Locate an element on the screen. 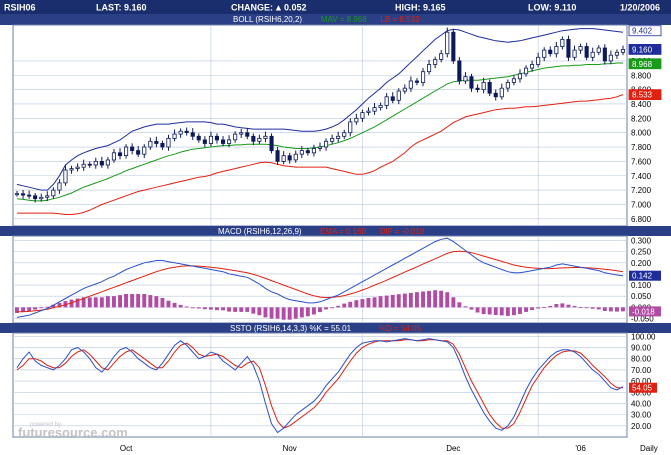 The width and height of the screenshot is (671, 455). quote-date: 1/20/2006 is located at coordinates (640, 8).